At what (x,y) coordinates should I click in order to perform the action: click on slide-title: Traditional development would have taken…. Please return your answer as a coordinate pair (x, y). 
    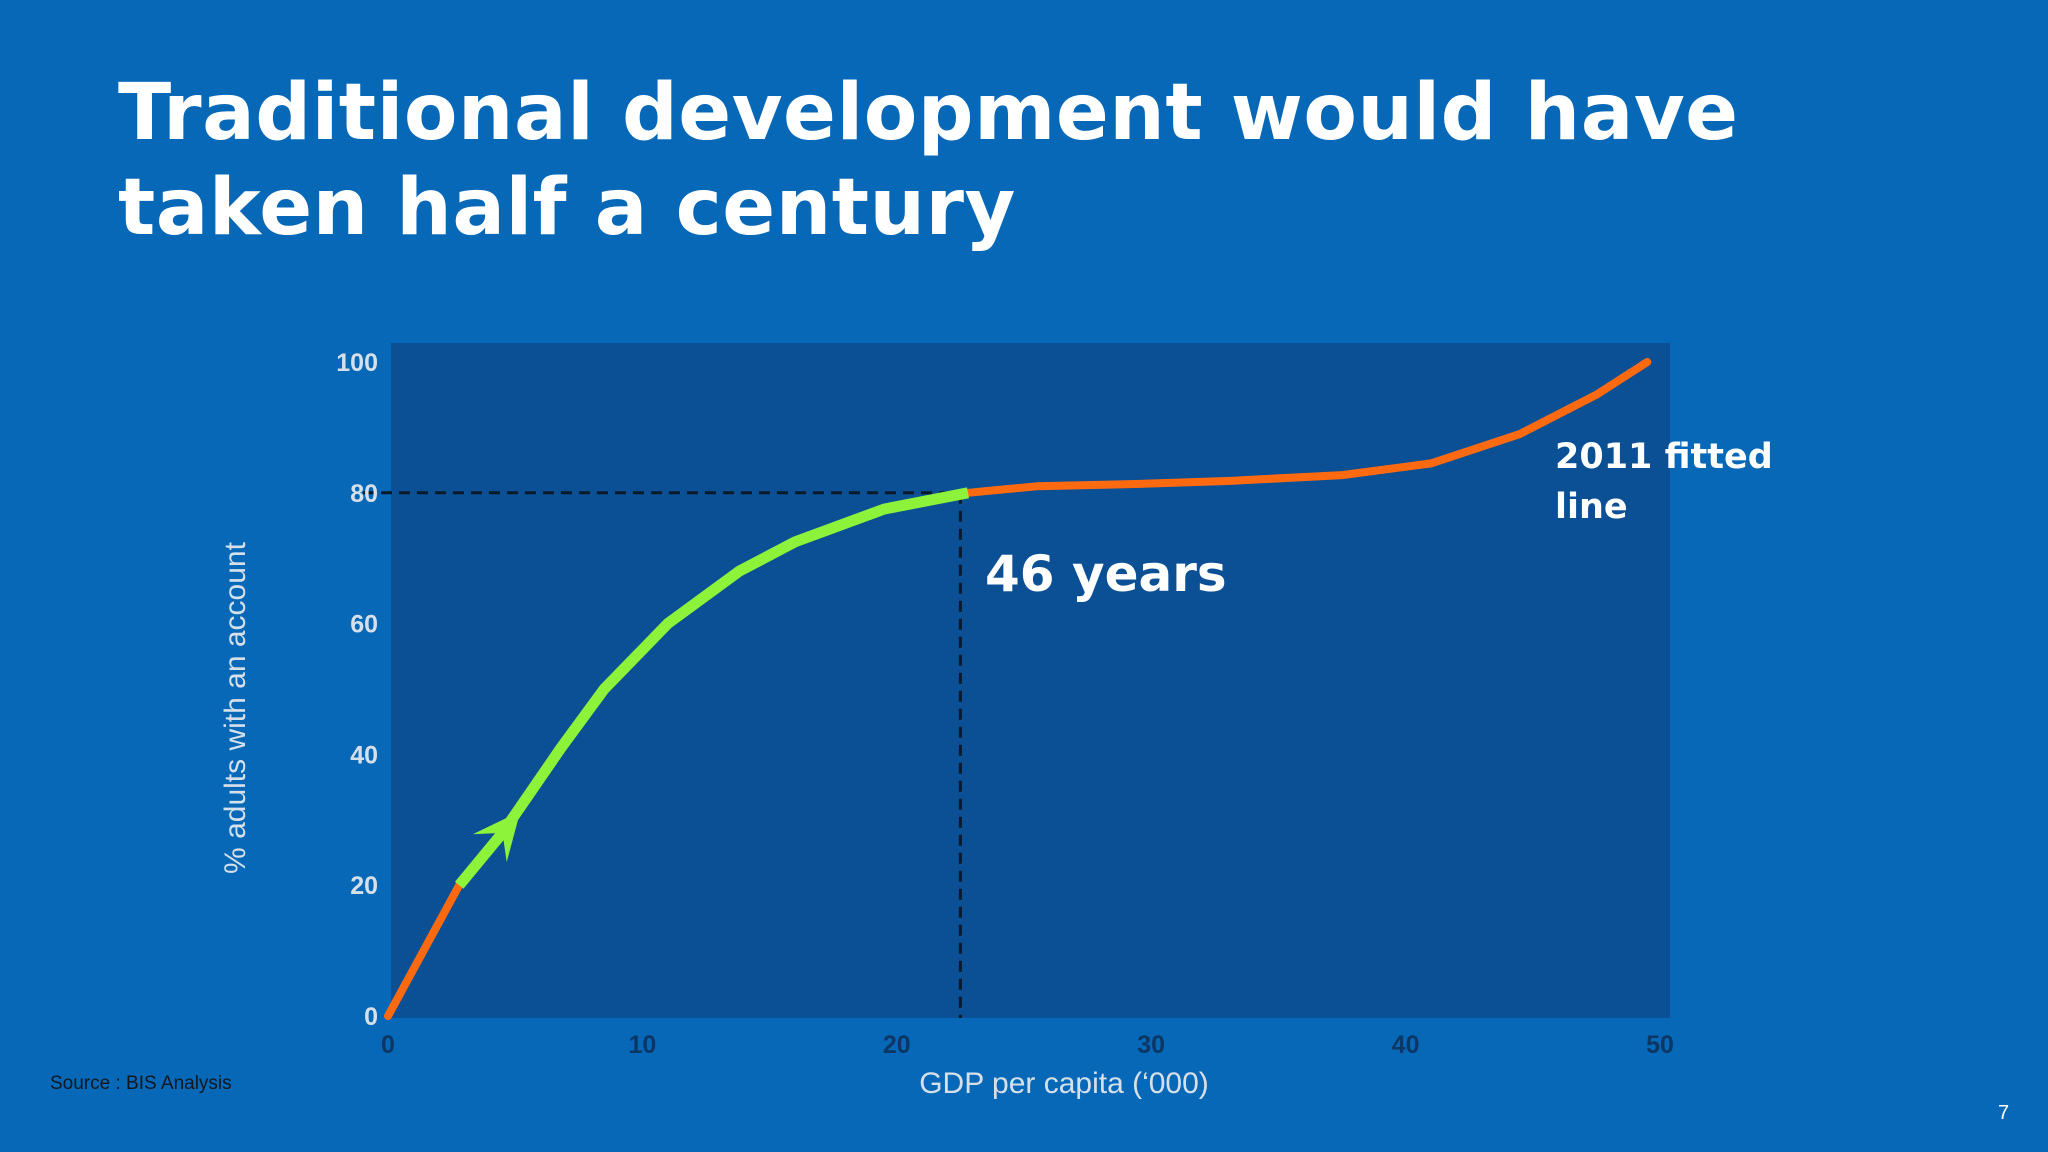
    Looking at the image, I should click on (1018, 161).